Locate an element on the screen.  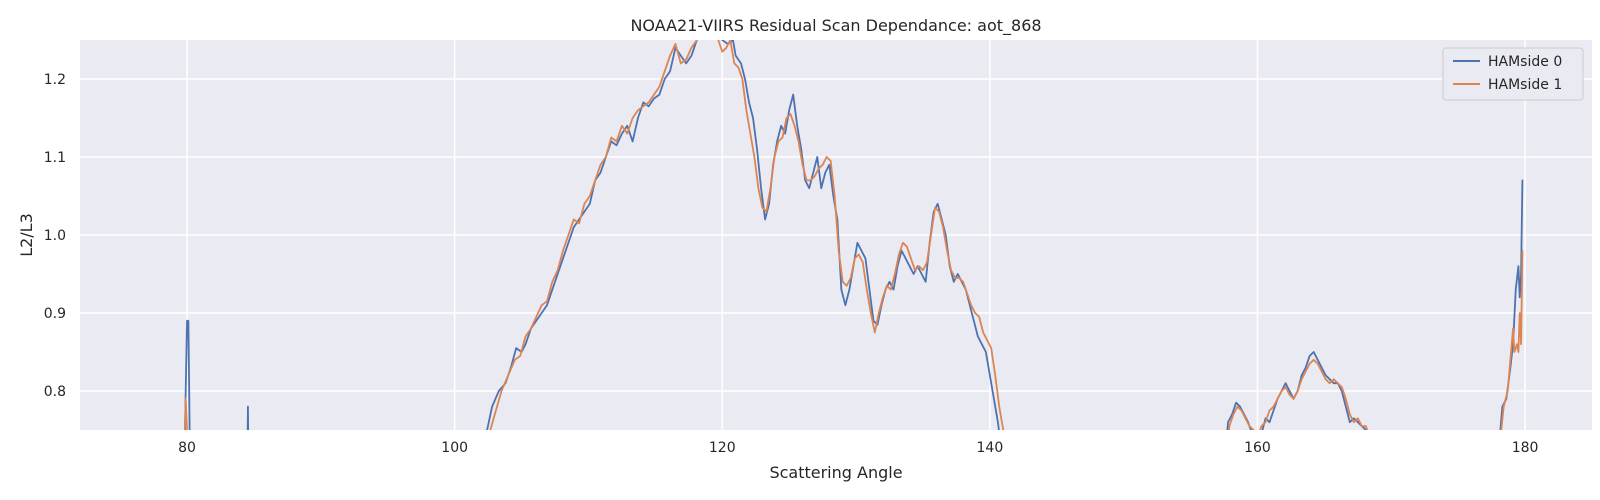
x-tick-label: 160 is located at coordinates (1257, 448).